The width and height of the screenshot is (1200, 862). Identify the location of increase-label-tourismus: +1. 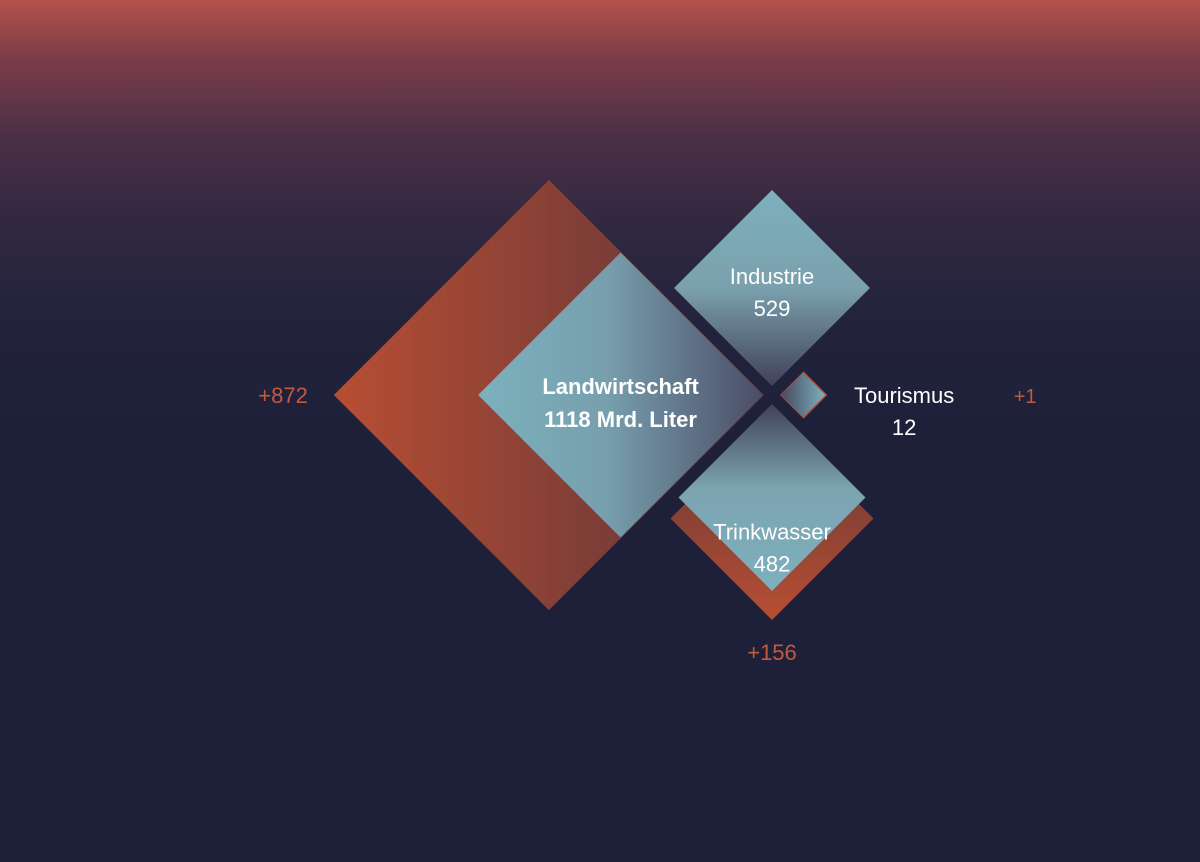
(1025, 397).